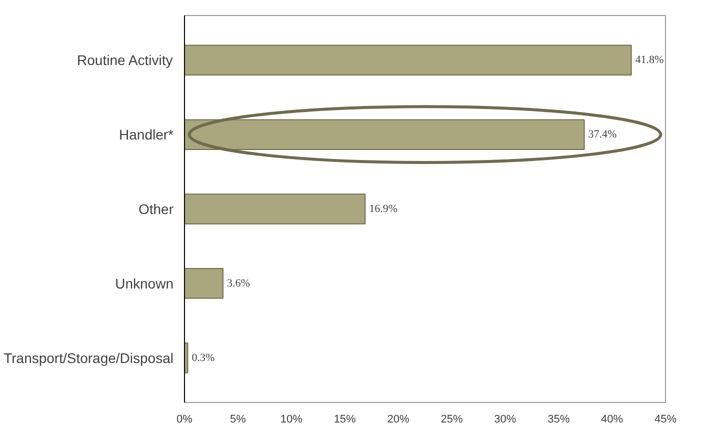 The height and width of the screenshot is (428, 715). What do you see at coordinates (238, 283) in the screenshot?
I see `data-label: 3.6%` at bounding box center [238, 283].